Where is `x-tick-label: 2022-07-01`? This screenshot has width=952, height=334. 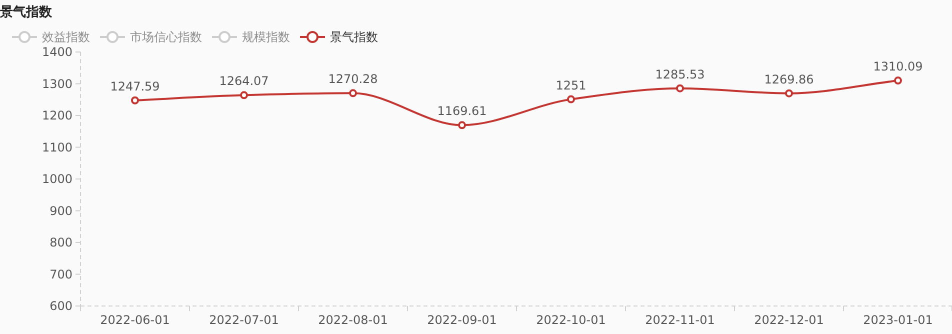
x-tick-label: 2022-07-01 is located at coordinates (244, 320).